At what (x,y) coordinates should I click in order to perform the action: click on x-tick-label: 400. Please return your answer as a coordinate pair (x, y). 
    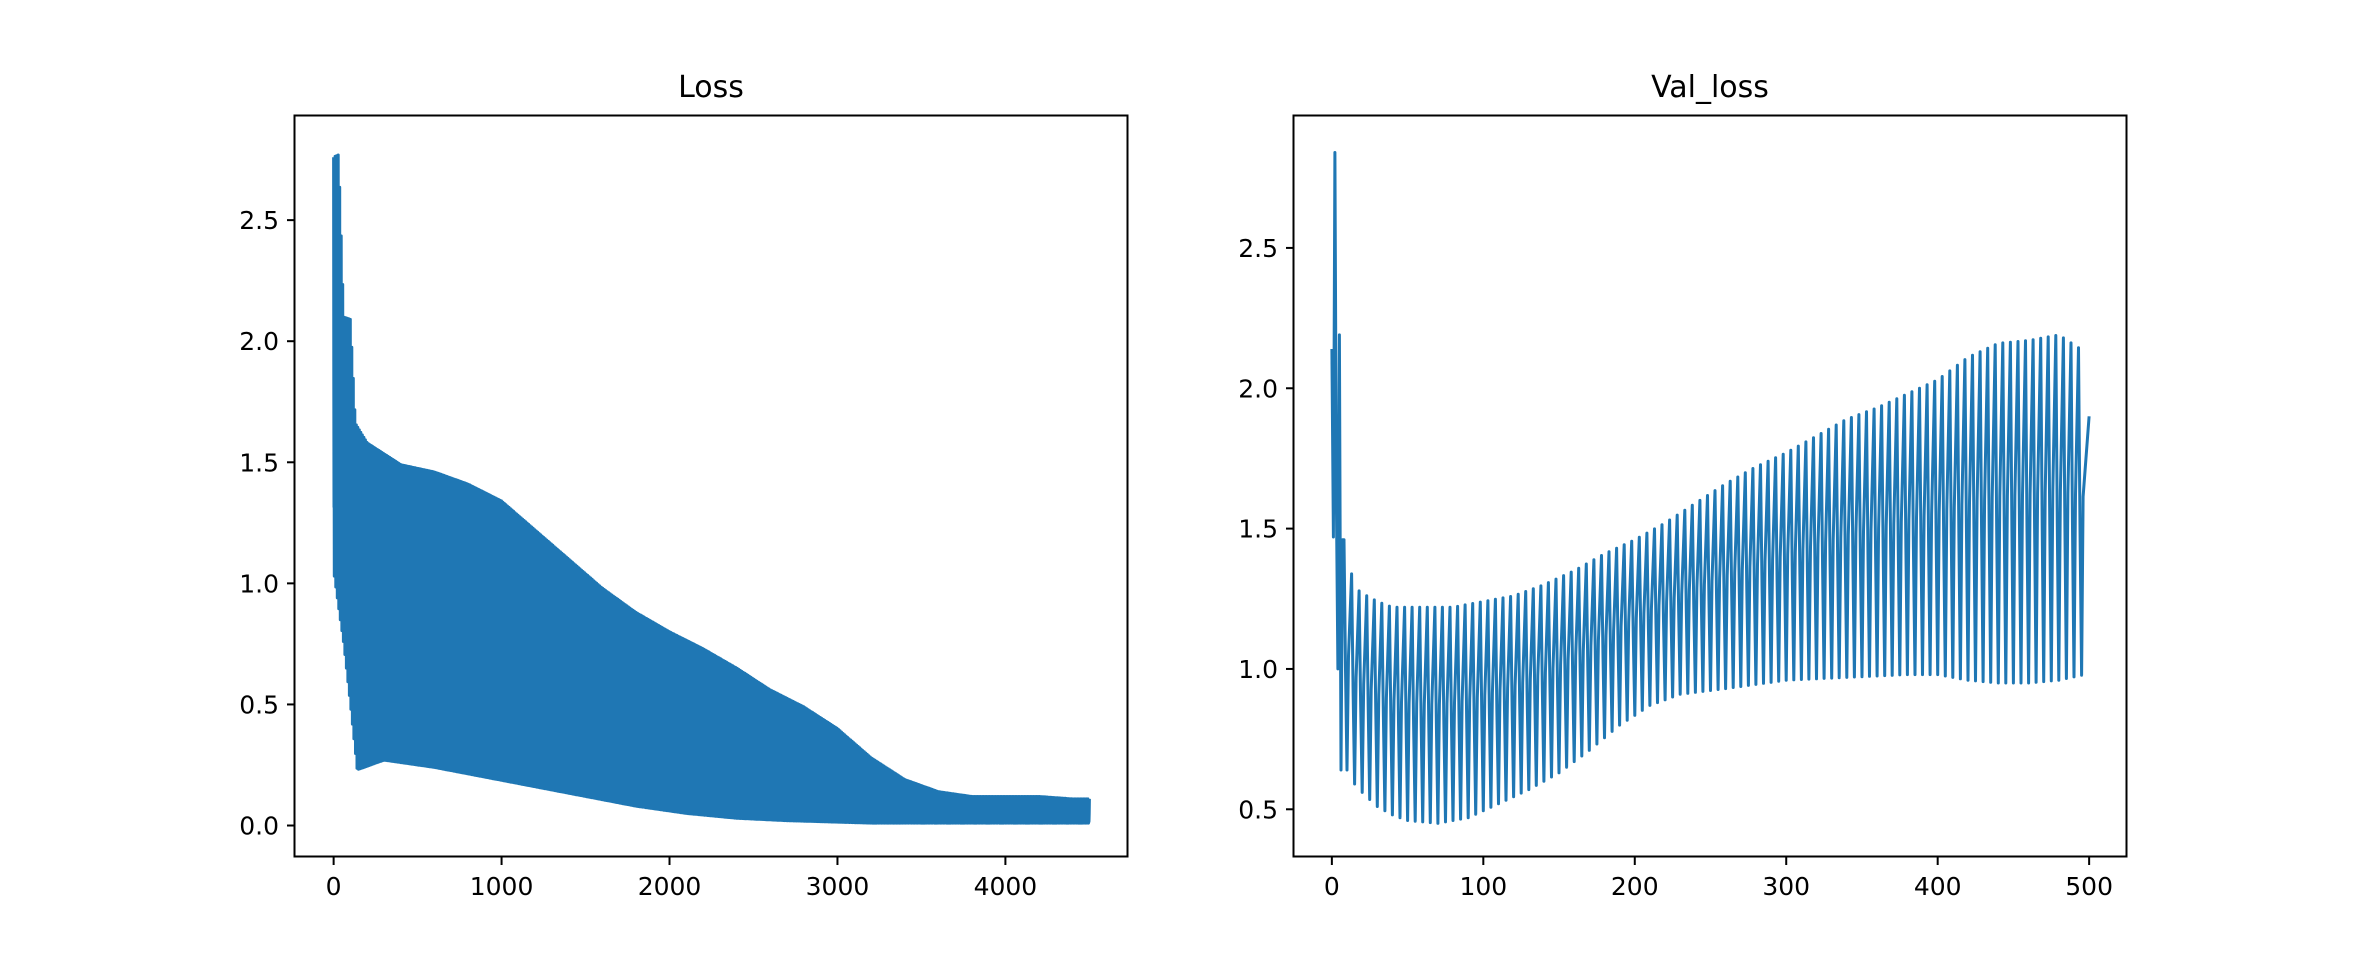
    Looking at the image, I should click on (1938, 886).